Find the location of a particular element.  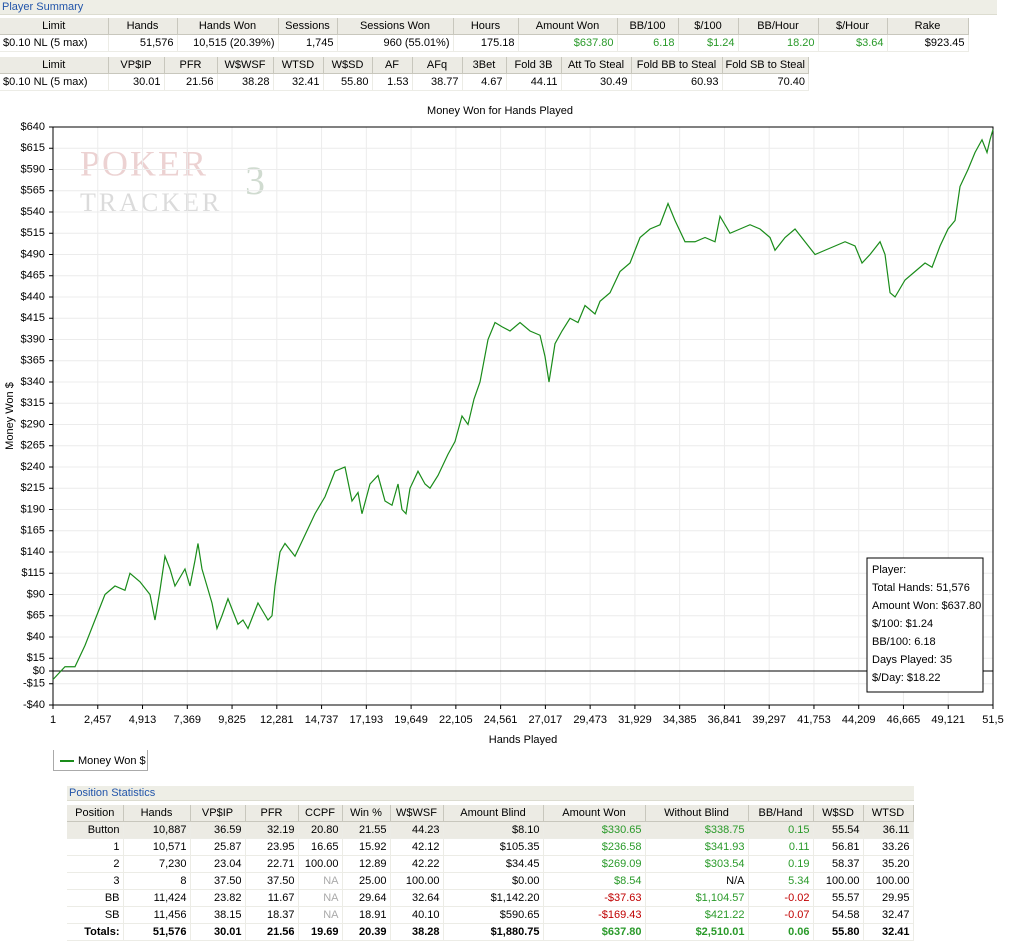

x-tick-label: 31,929 is located at coordinates (635, 720).